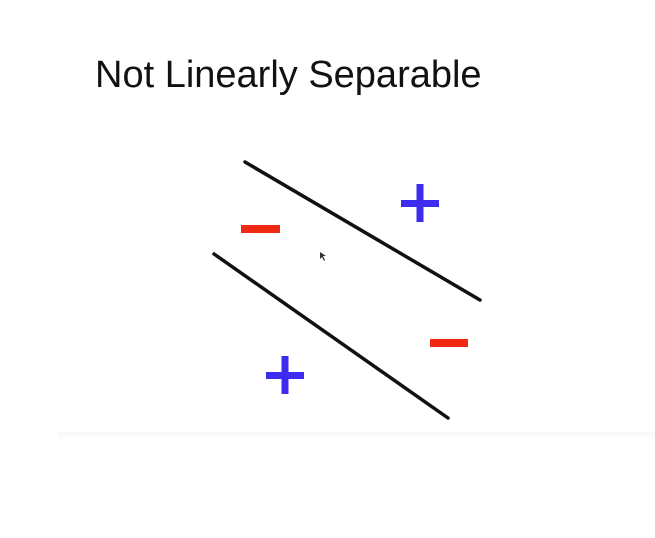 This screenshot has height=538, width=655. I want to click on positive-sample-upper-right, so click(420, 203).